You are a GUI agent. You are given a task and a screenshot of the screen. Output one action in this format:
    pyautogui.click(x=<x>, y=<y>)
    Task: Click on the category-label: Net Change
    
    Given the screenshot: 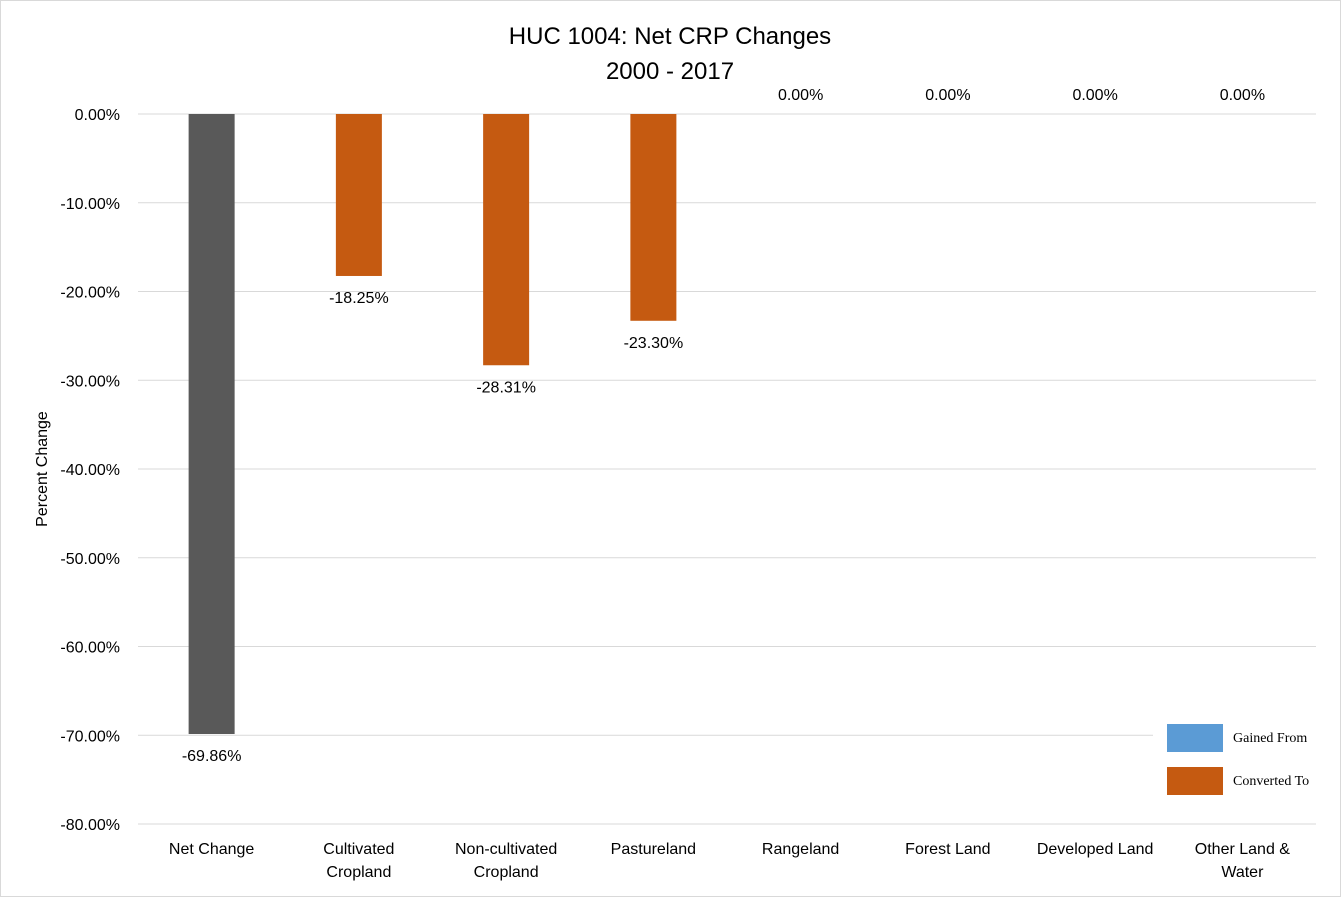 What is the action you would take?
    pyautogui.click(x=211, y=849)
    